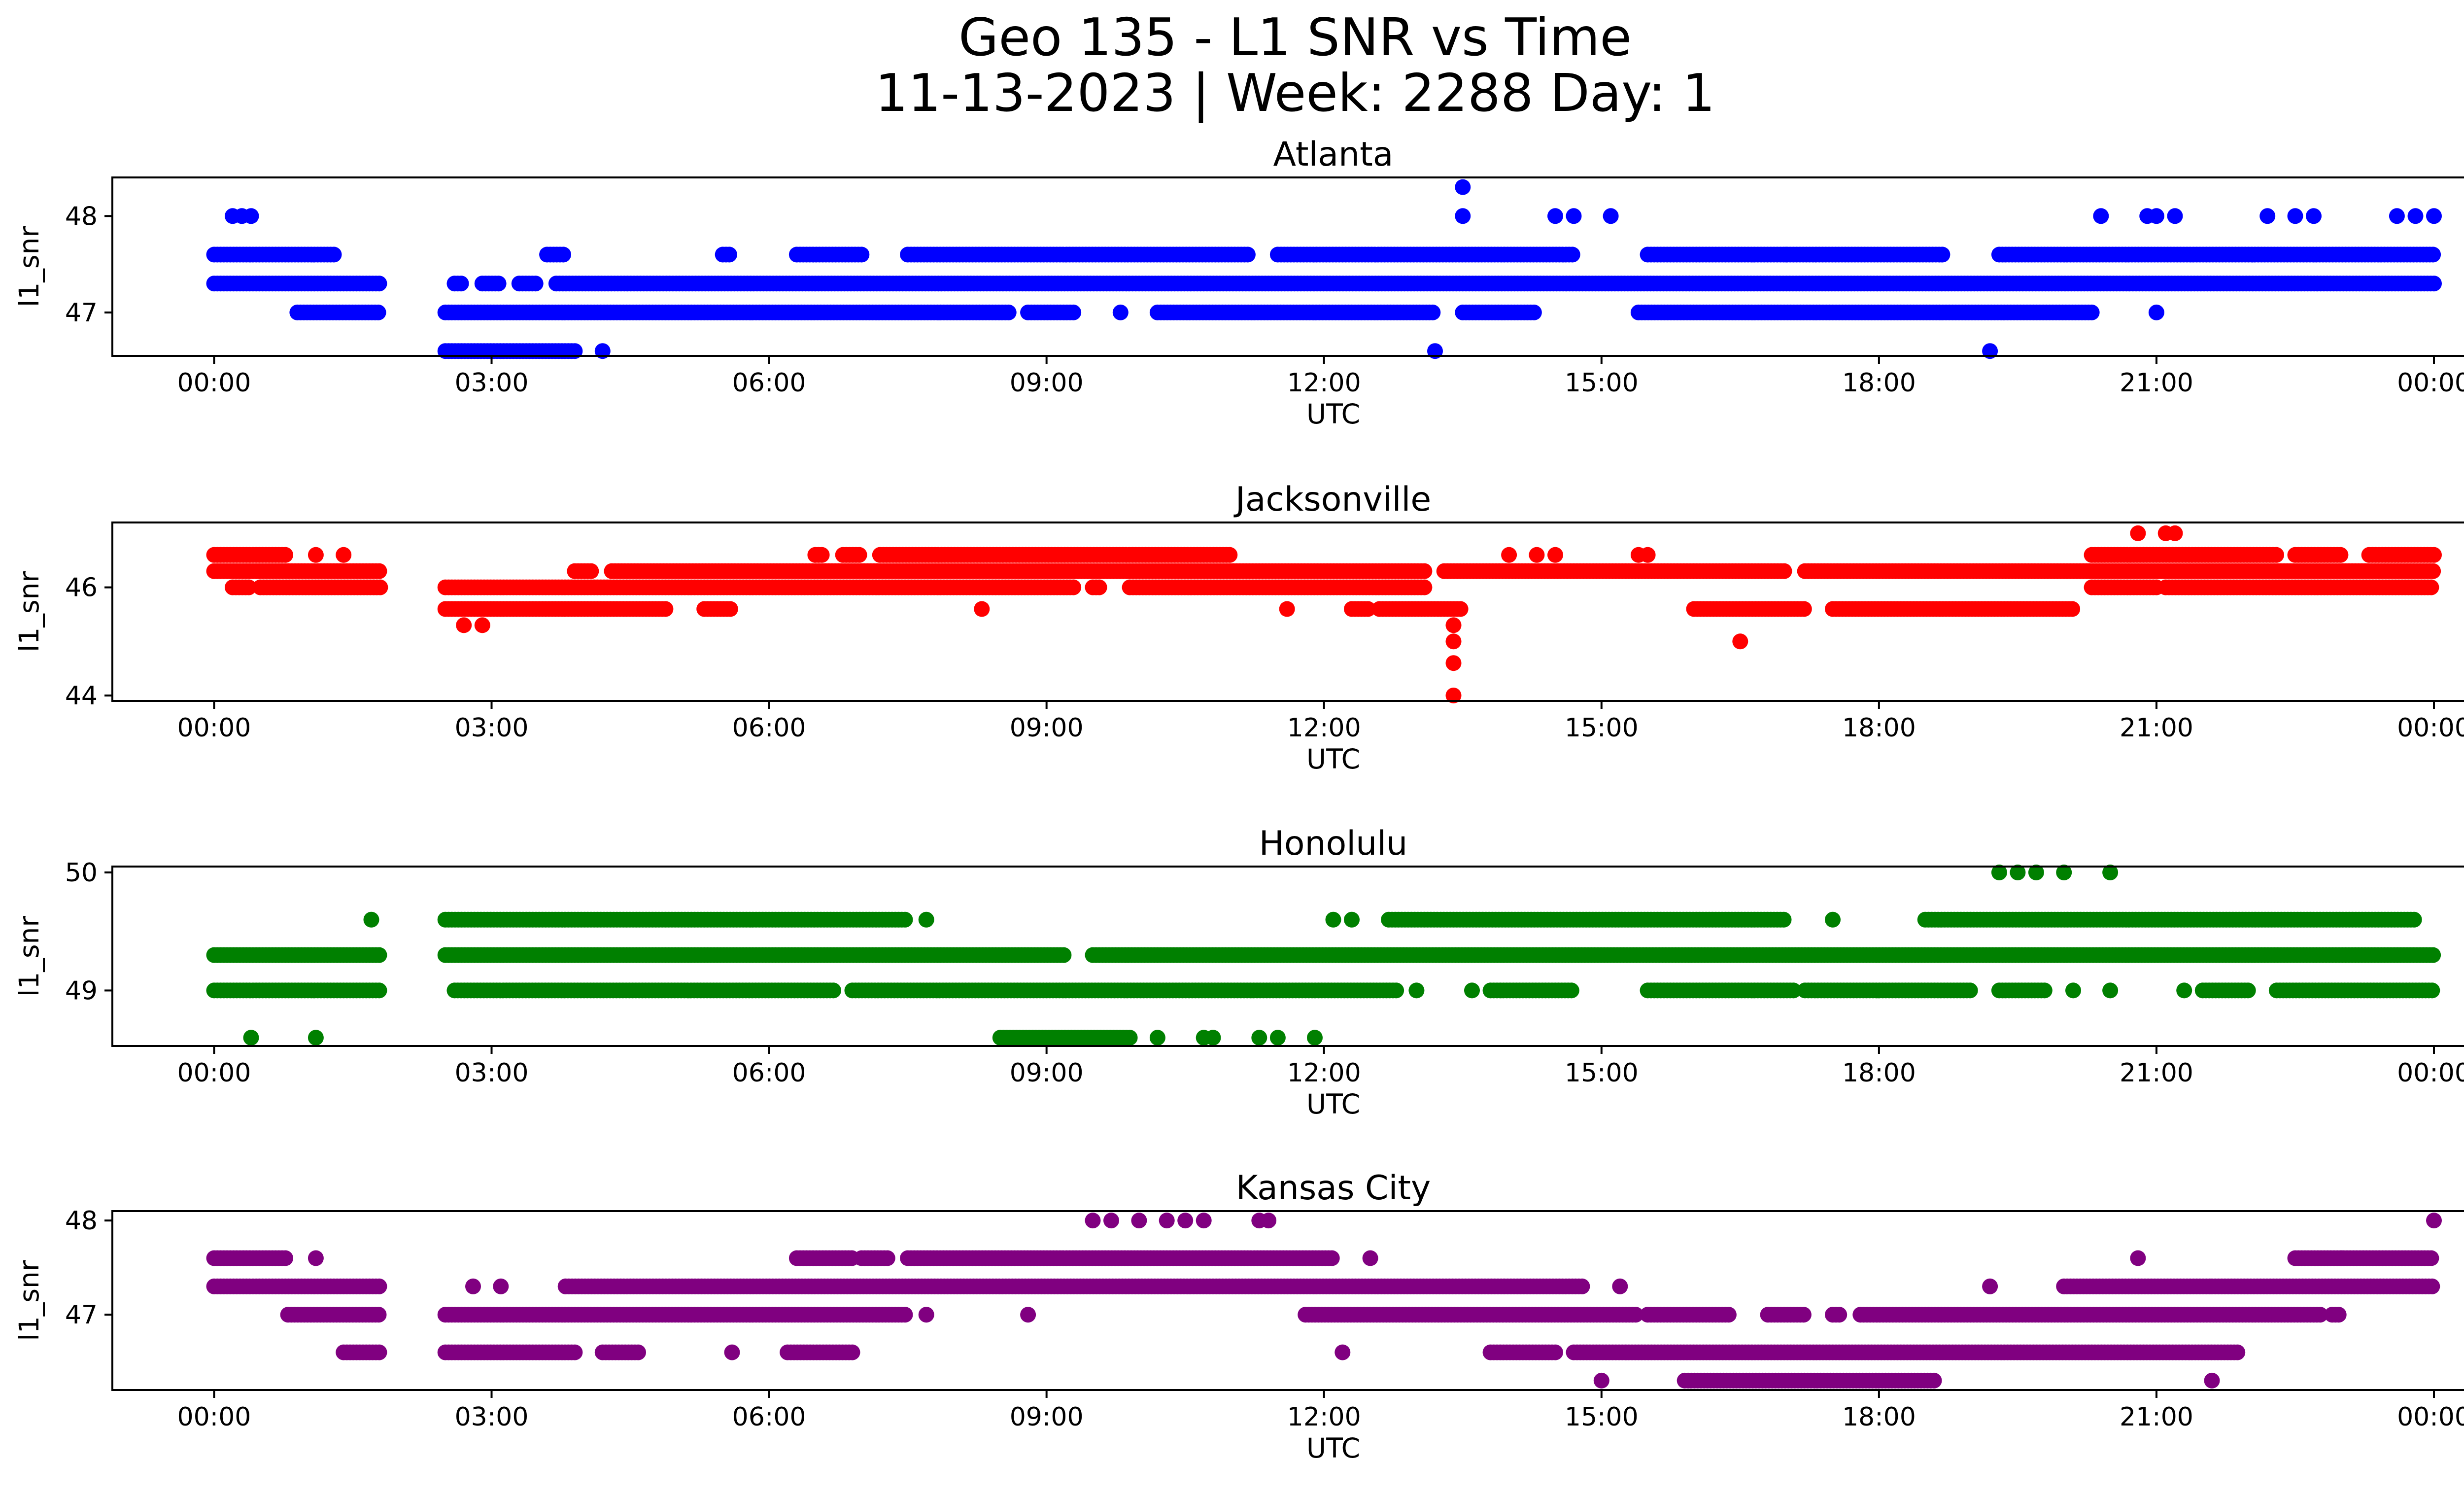 The image size is (2464, 1495). Describe the element at coordinates (1332, 499) in the screenshot. I see `panel-title: Jacksonville` at that location.